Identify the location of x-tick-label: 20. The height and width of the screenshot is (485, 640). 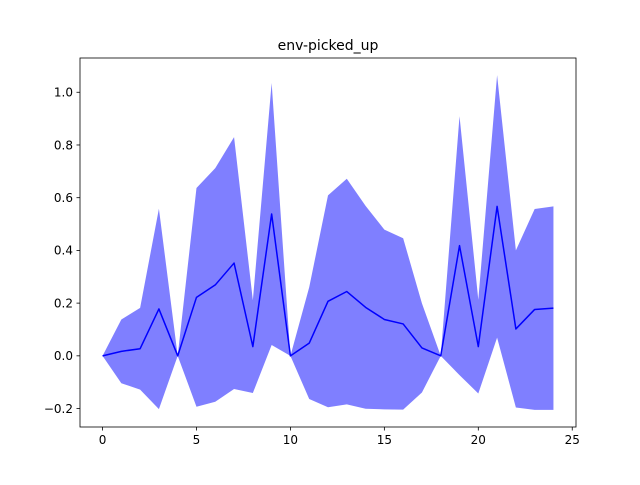
(478, 440).